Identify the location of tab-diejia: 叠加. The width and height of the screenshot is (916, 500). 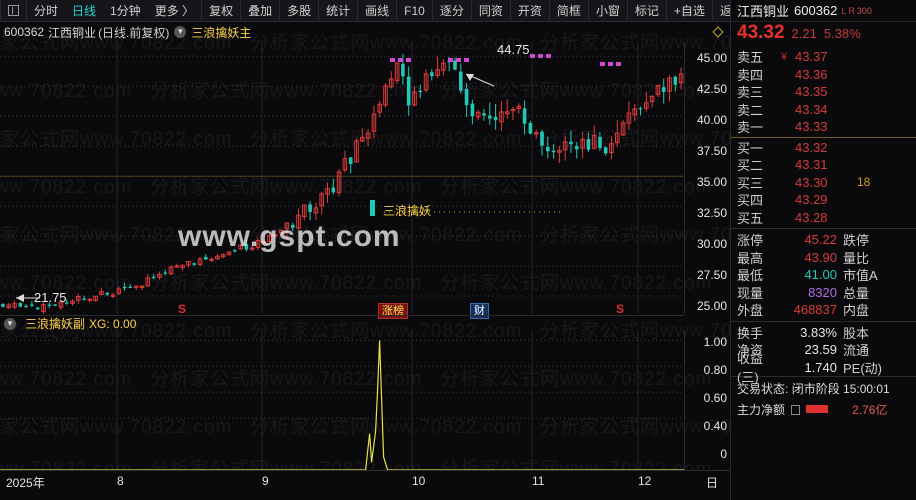
(261, 11).